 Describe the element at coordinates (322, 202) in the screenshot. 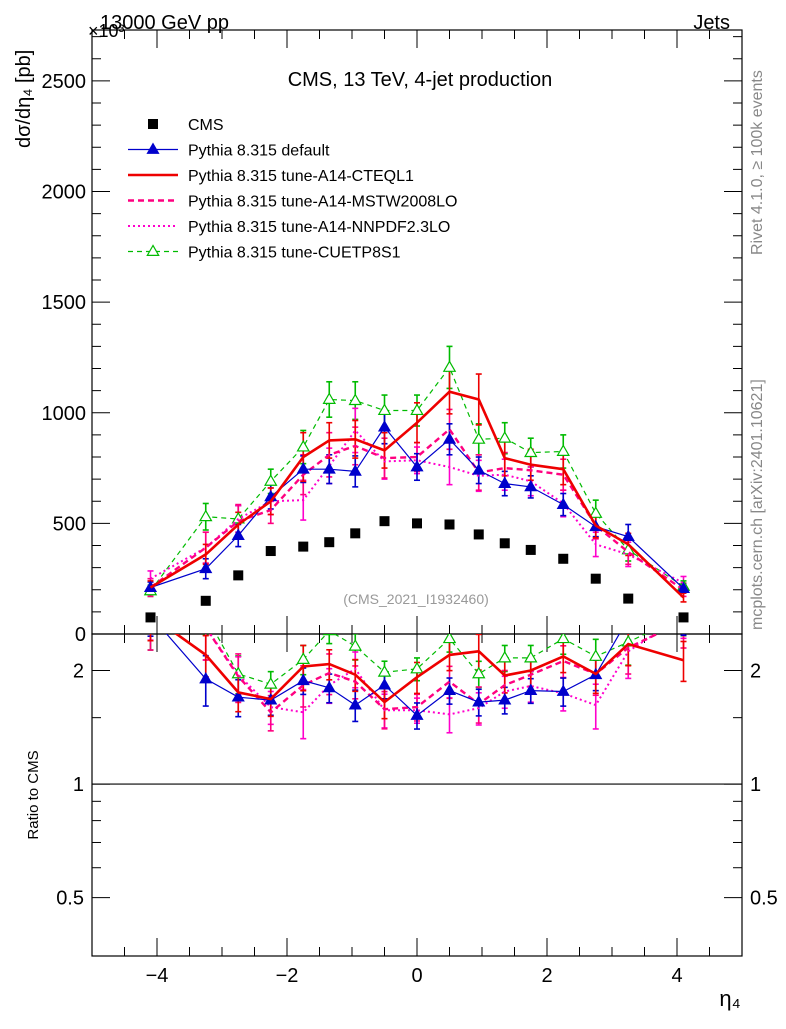

I see `legend-pythia-8-315-tune-a14-mstw2008lo-label: Pythia 8.315 tune-A14-MSTW2008LO` at that location.